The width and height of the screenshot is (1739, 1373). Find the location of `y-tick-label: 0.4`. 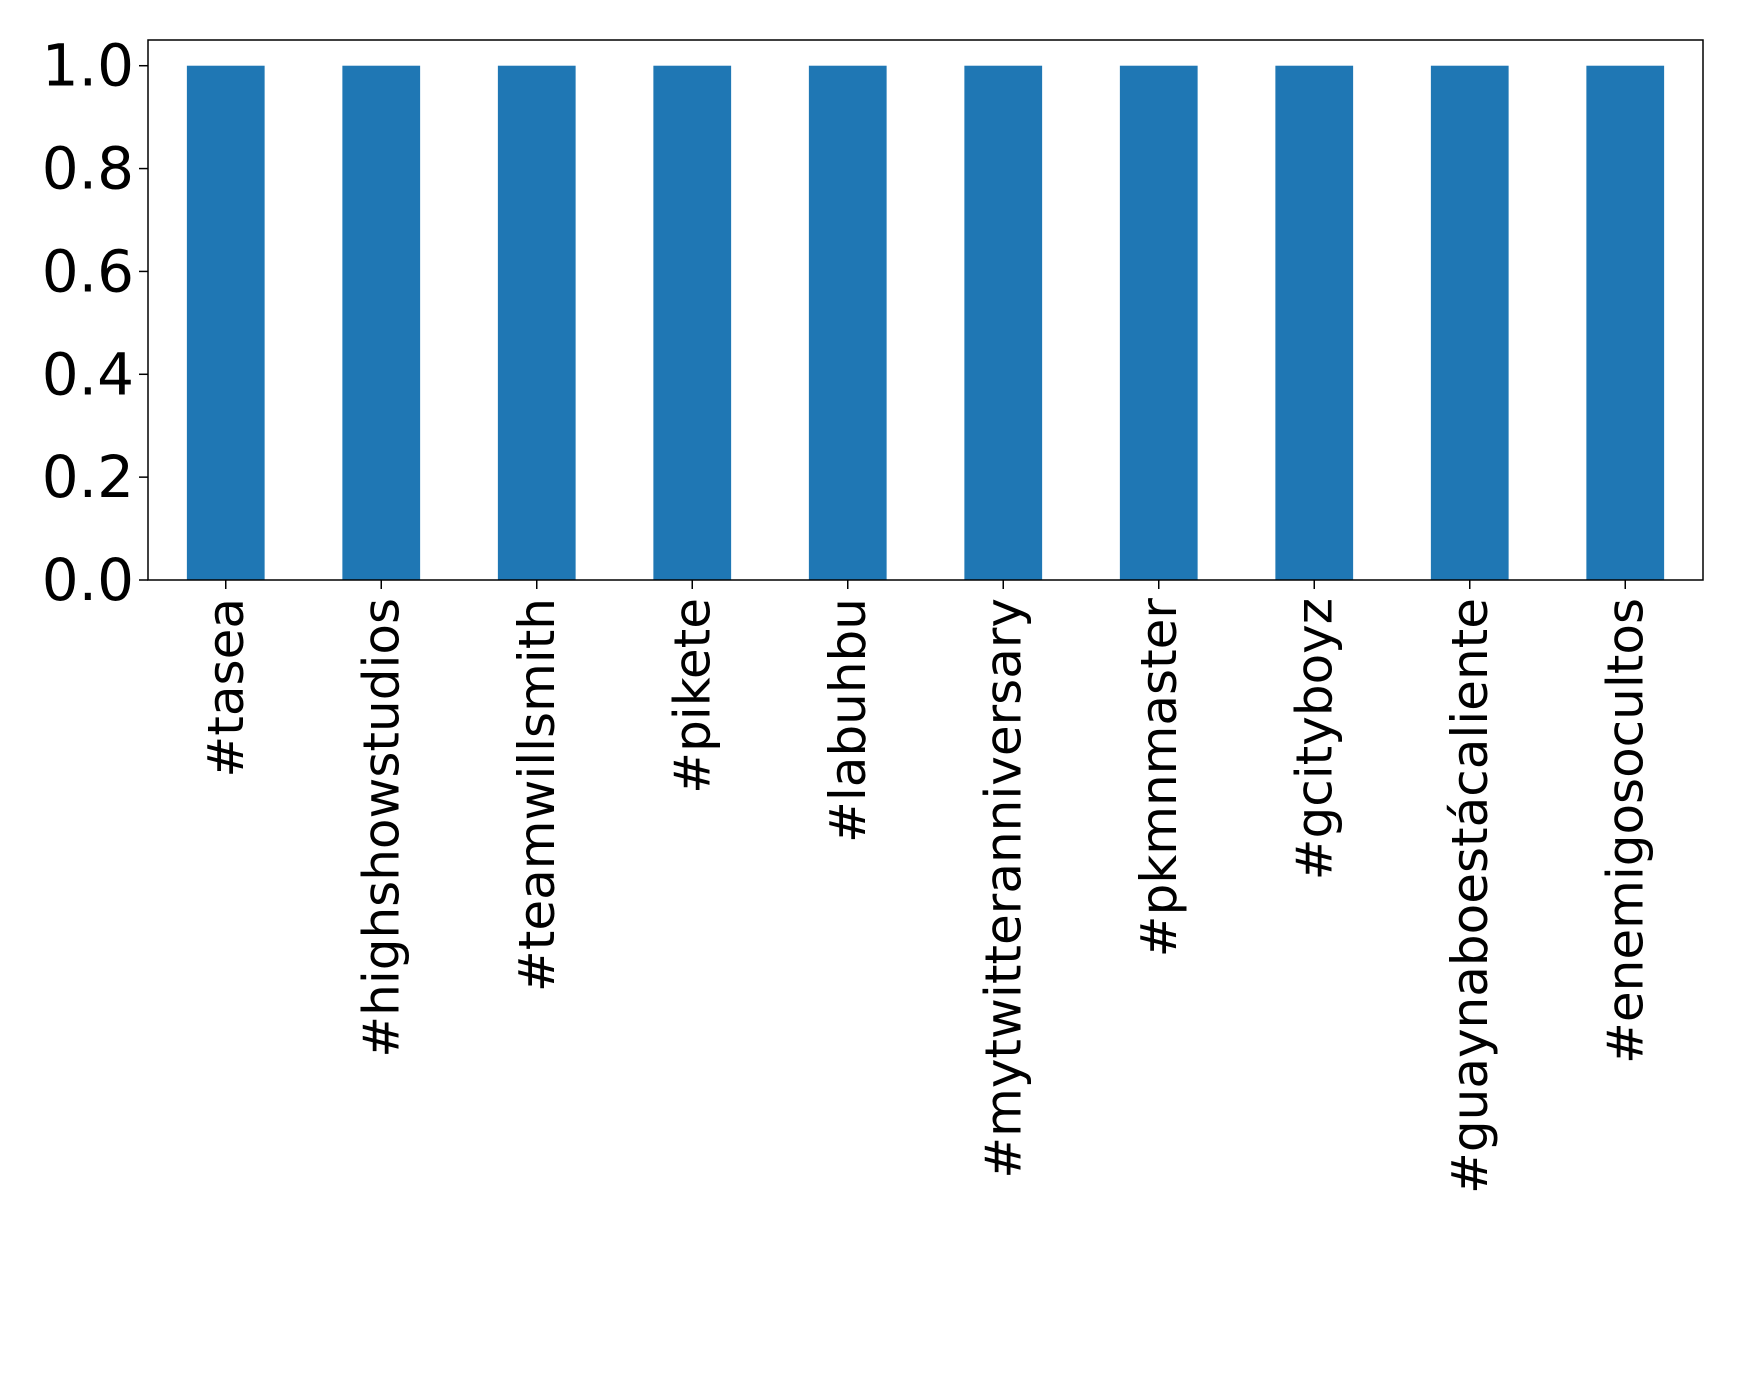

y-tick-label: 0.4 is located at coordinates (88, 374).